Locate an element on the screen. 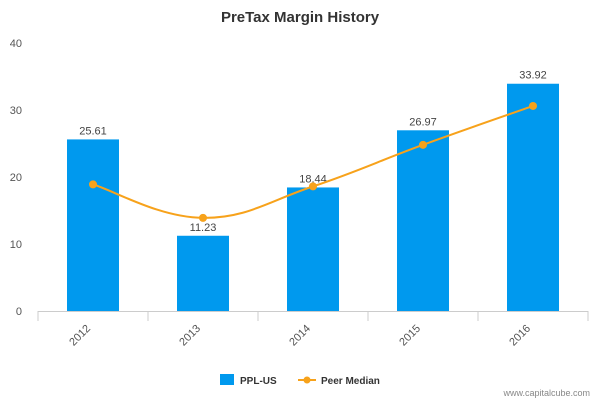 The width and height of the screenshot is (600, 400). bar-2012 is located at coordinates (93, 225).